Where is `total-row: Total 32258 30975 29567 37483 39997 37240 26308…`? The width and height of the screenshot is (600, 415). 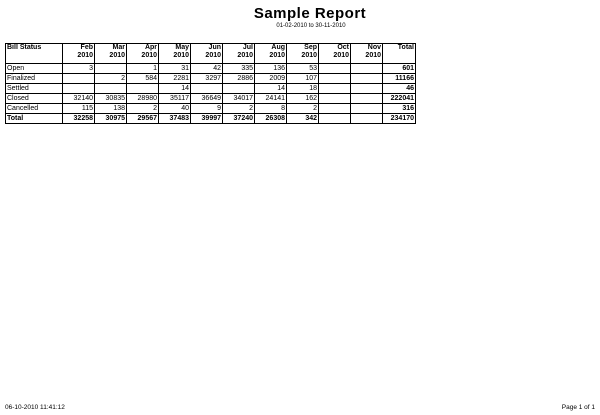 total-row: Total 32258 30975 29567 37483 39997 37240 26308… is located at coordinates (210, 118).